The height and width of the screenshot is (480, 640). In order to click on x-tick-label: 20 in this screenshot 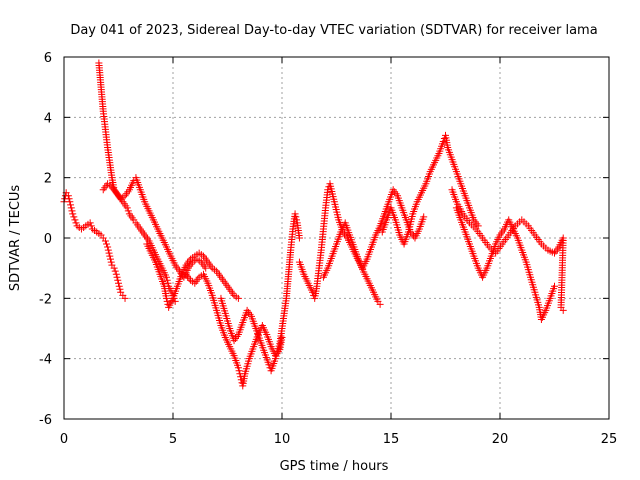, I will do `click(500, 439)`.